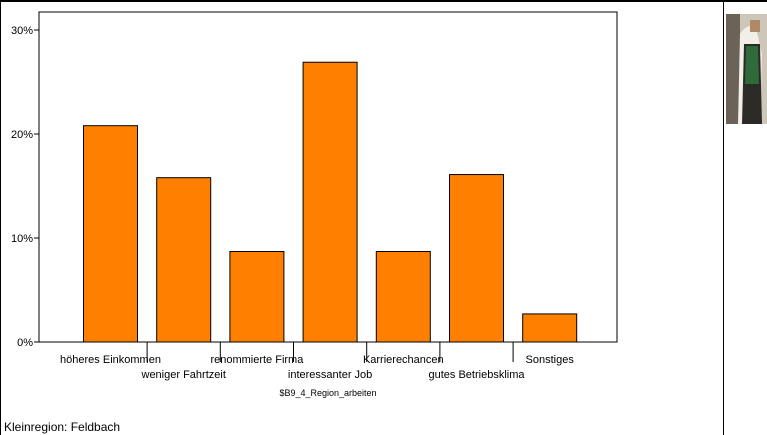  What do you see at coordinates (383, 1) in the screenshot?
I see `frame-top-border` at bounding box center [383, 1].